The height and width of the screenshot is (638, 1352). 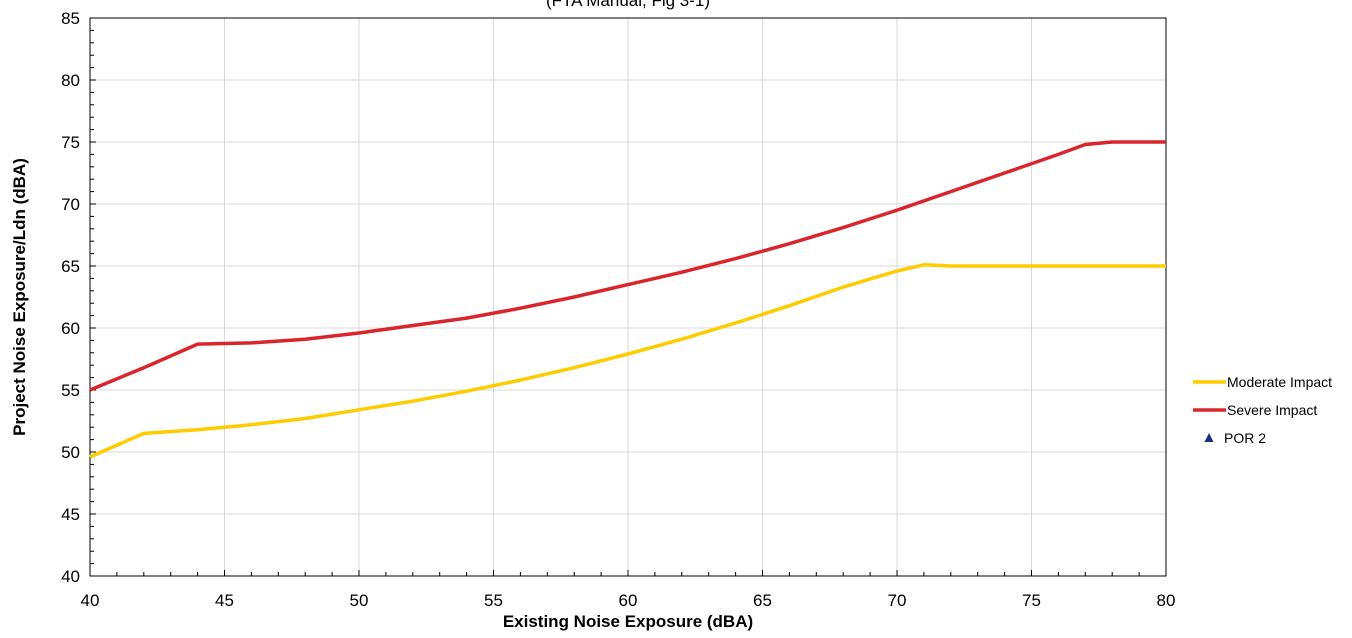 I want to click on y-tick-label: 85, so click(x=70, y=18).